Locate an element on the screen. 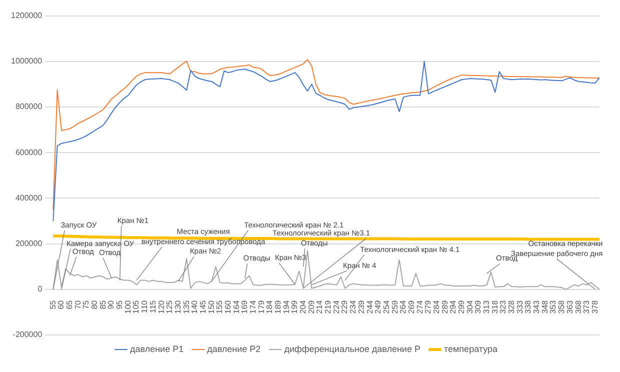 The image size is (620, 372). x-tick-label: 204 is located at coordinates (303, 307).